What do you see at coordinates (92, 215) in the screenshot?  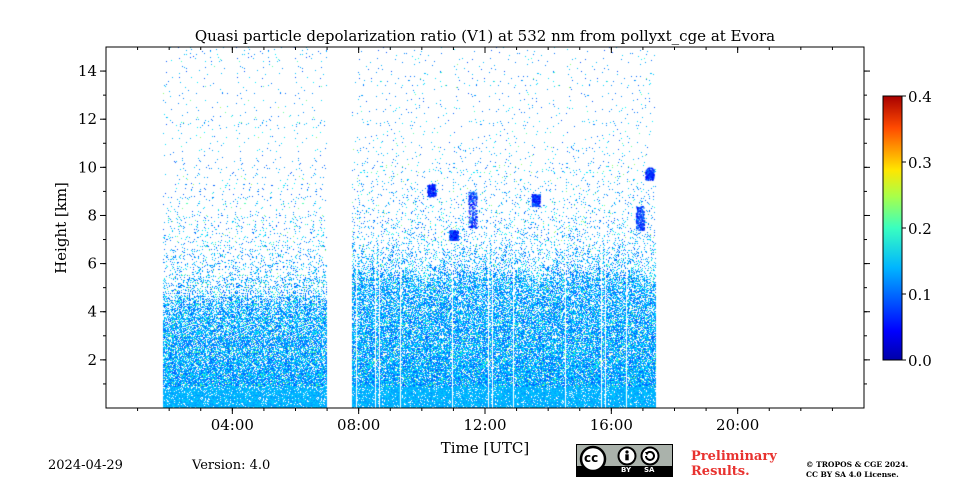 I see `y-tick-label: 8` at bounding box center [92, 215].